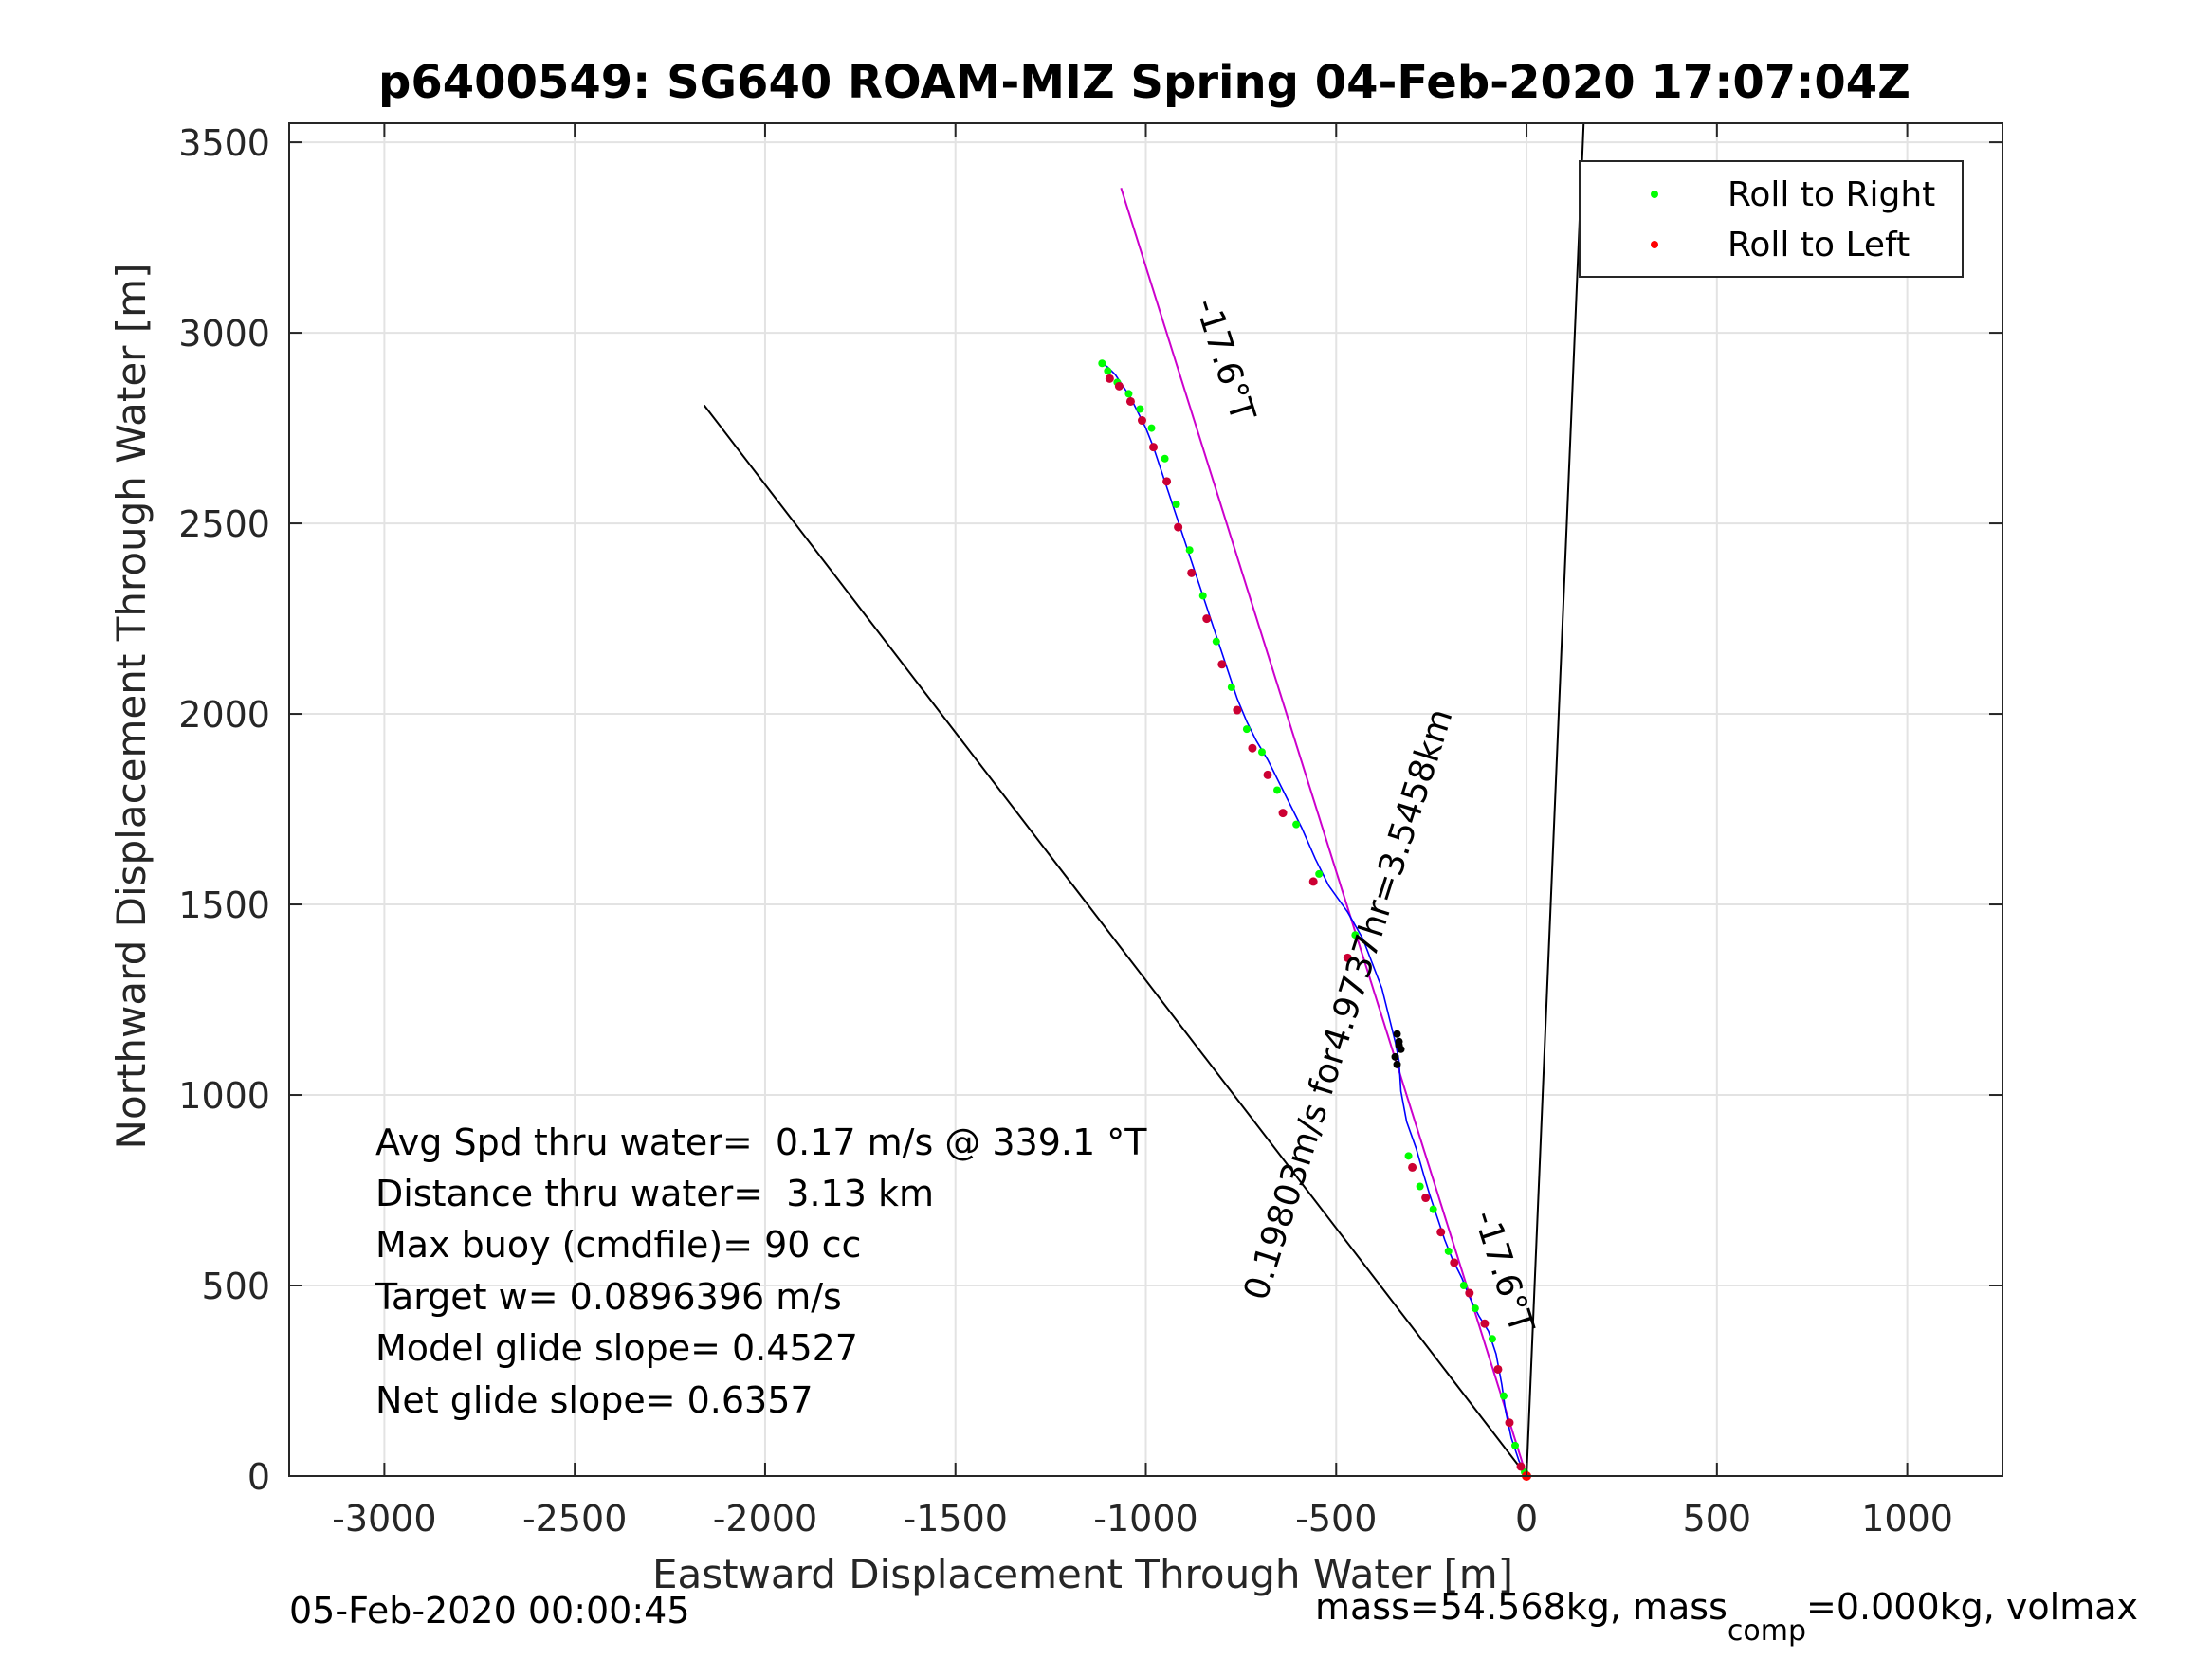 The image size is (2212, 1659). Describe the element at coordinates (1145, 1519) in the screenshot. I see `x-tick-label: -1000` at that location.